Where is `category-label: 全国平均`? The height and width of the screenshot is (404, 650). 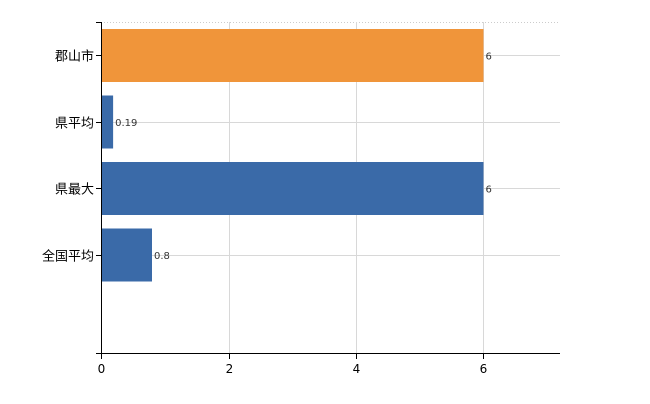 category-label: 全国平均 is located at coordinates (68, 257).